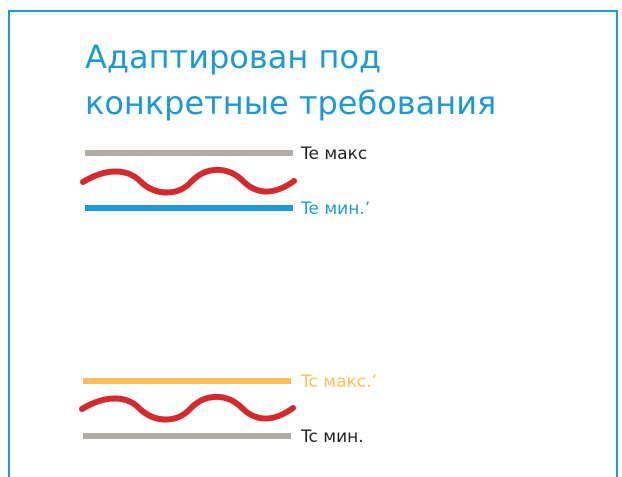 This screenshot has height=477, width=622. I want to click on frame-border-right, so click(617, 243).